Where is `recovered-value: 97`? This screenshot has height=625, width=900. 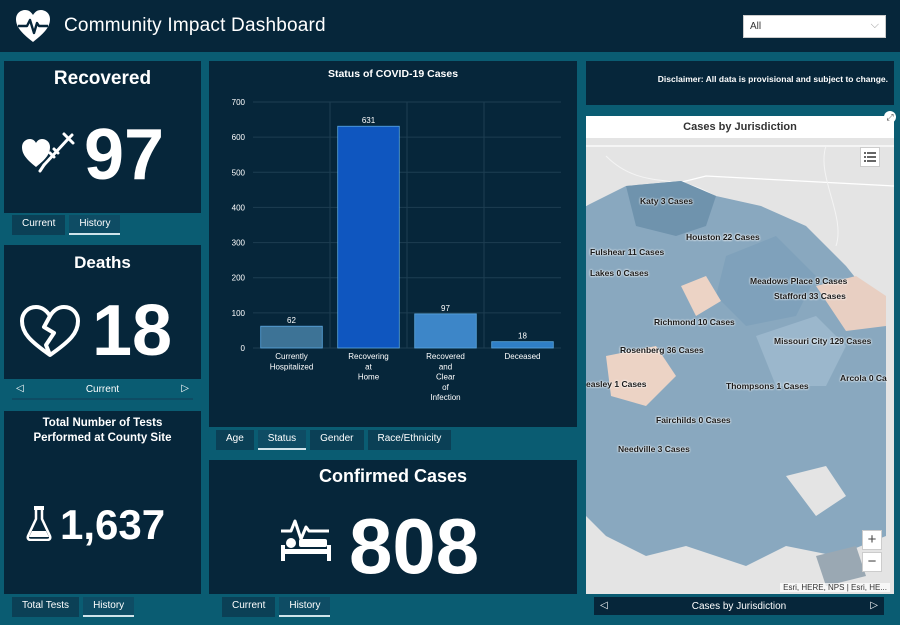
recovered-value: 97 is located at coordinates (124, 155).